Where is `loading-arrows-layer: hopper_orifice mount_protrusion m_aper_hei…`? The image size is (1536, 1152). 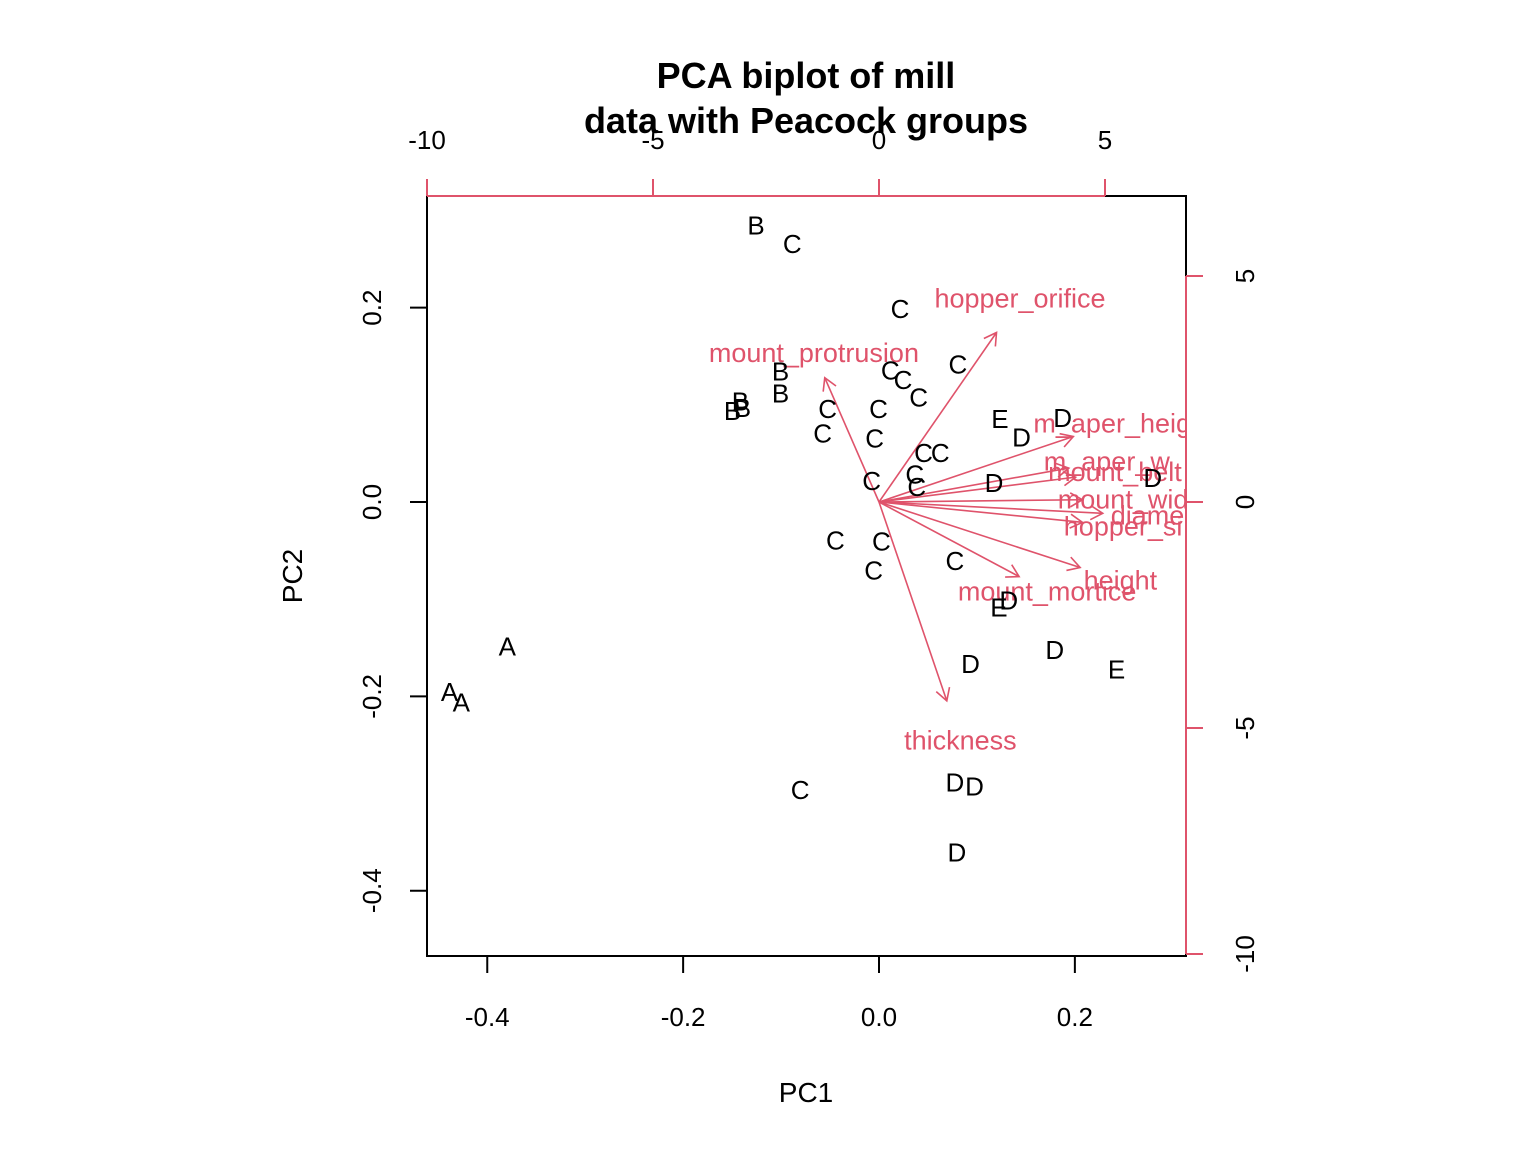
loading-arrows-layer: hopper_orifice mount_protrusion m_aper_hei… is located at coordinates (950, 520).